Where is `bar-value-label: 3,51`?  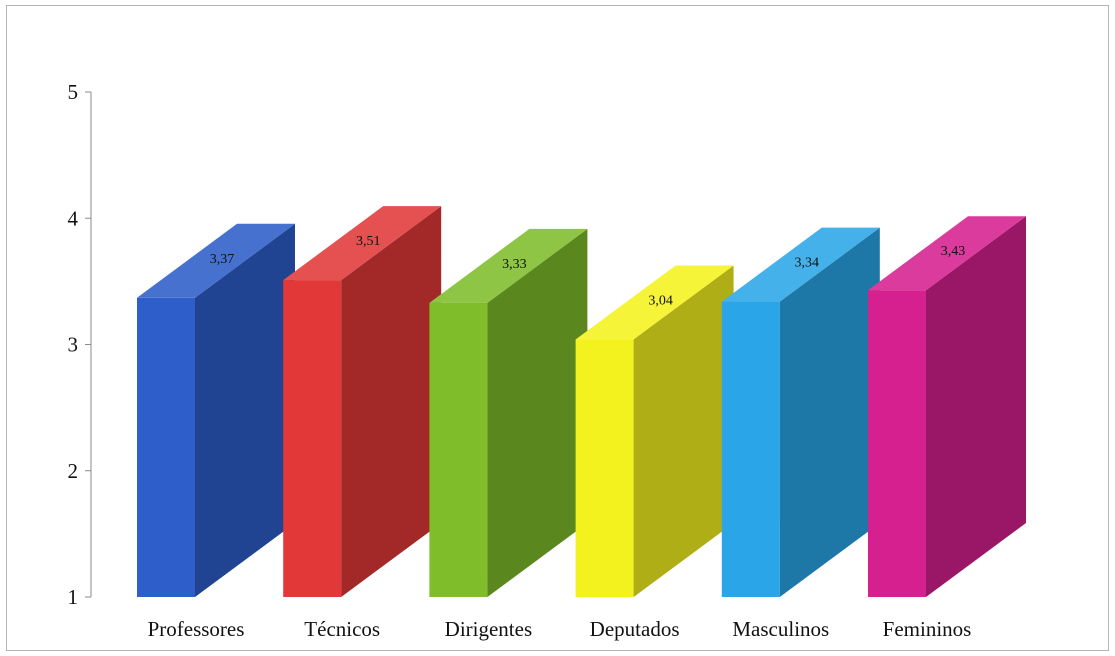
bar-value-label: 3,51 is located at coordinates (368, 241).